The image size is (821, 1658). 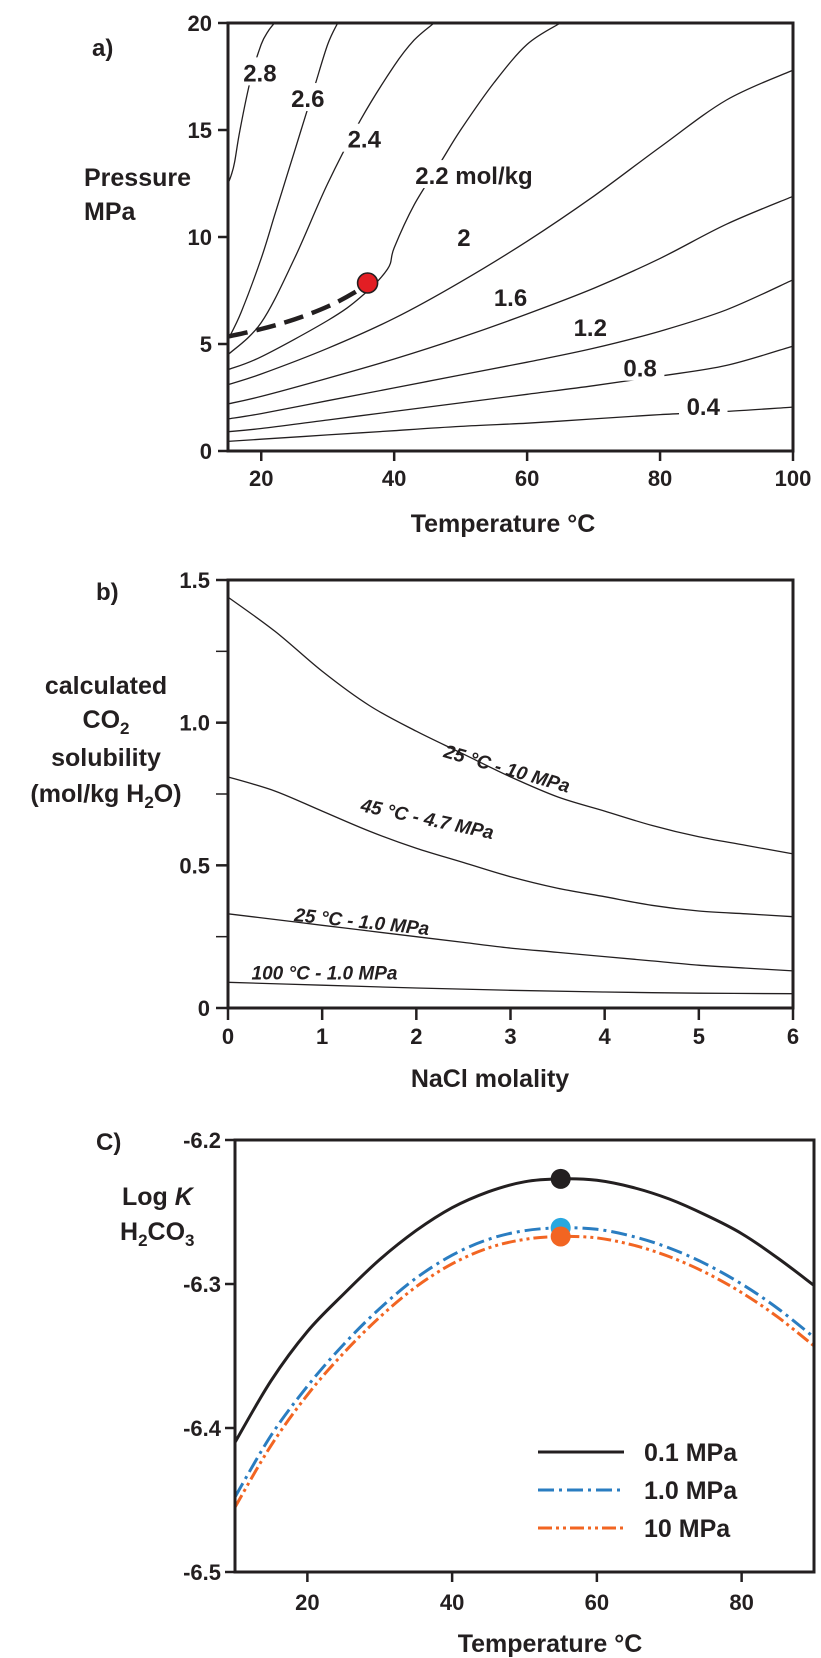 What do you see at coordinates (189, 1240) in the screenshot?
I see `panel-c-ylabel-sub3: 3` at bounding box center [189, 1240].